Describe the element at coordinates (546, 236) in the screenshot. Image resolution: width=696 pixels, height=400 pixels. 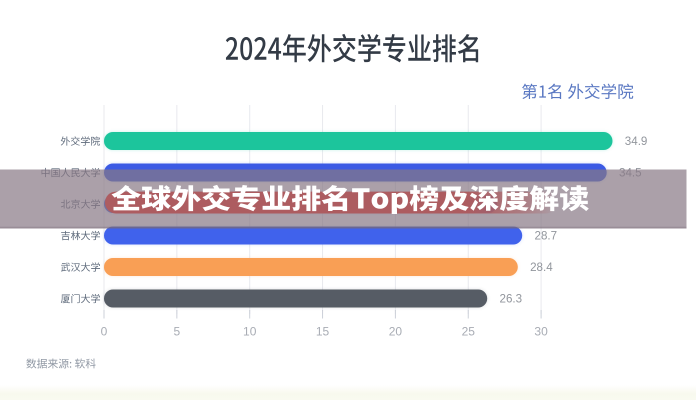
I see `svg-text: 28.7` at that location.